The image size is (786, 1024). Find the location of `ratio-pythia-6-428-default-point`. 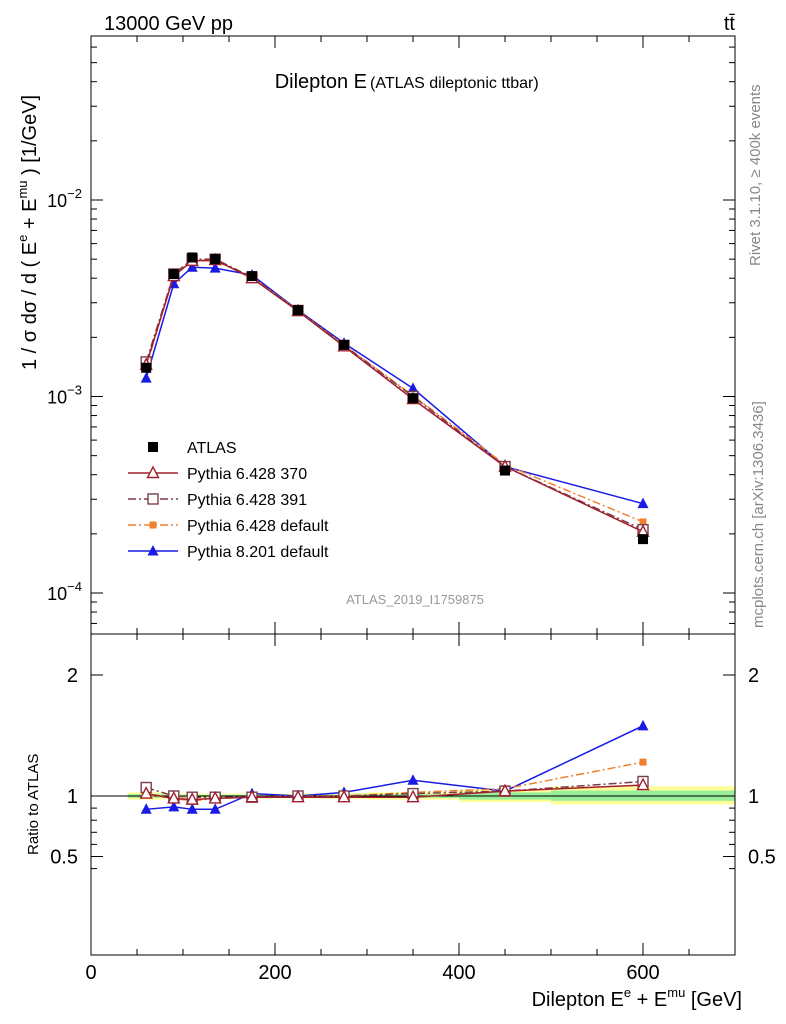

ratio-pythia-6-428-default-point is located at coordinates (643, 762).